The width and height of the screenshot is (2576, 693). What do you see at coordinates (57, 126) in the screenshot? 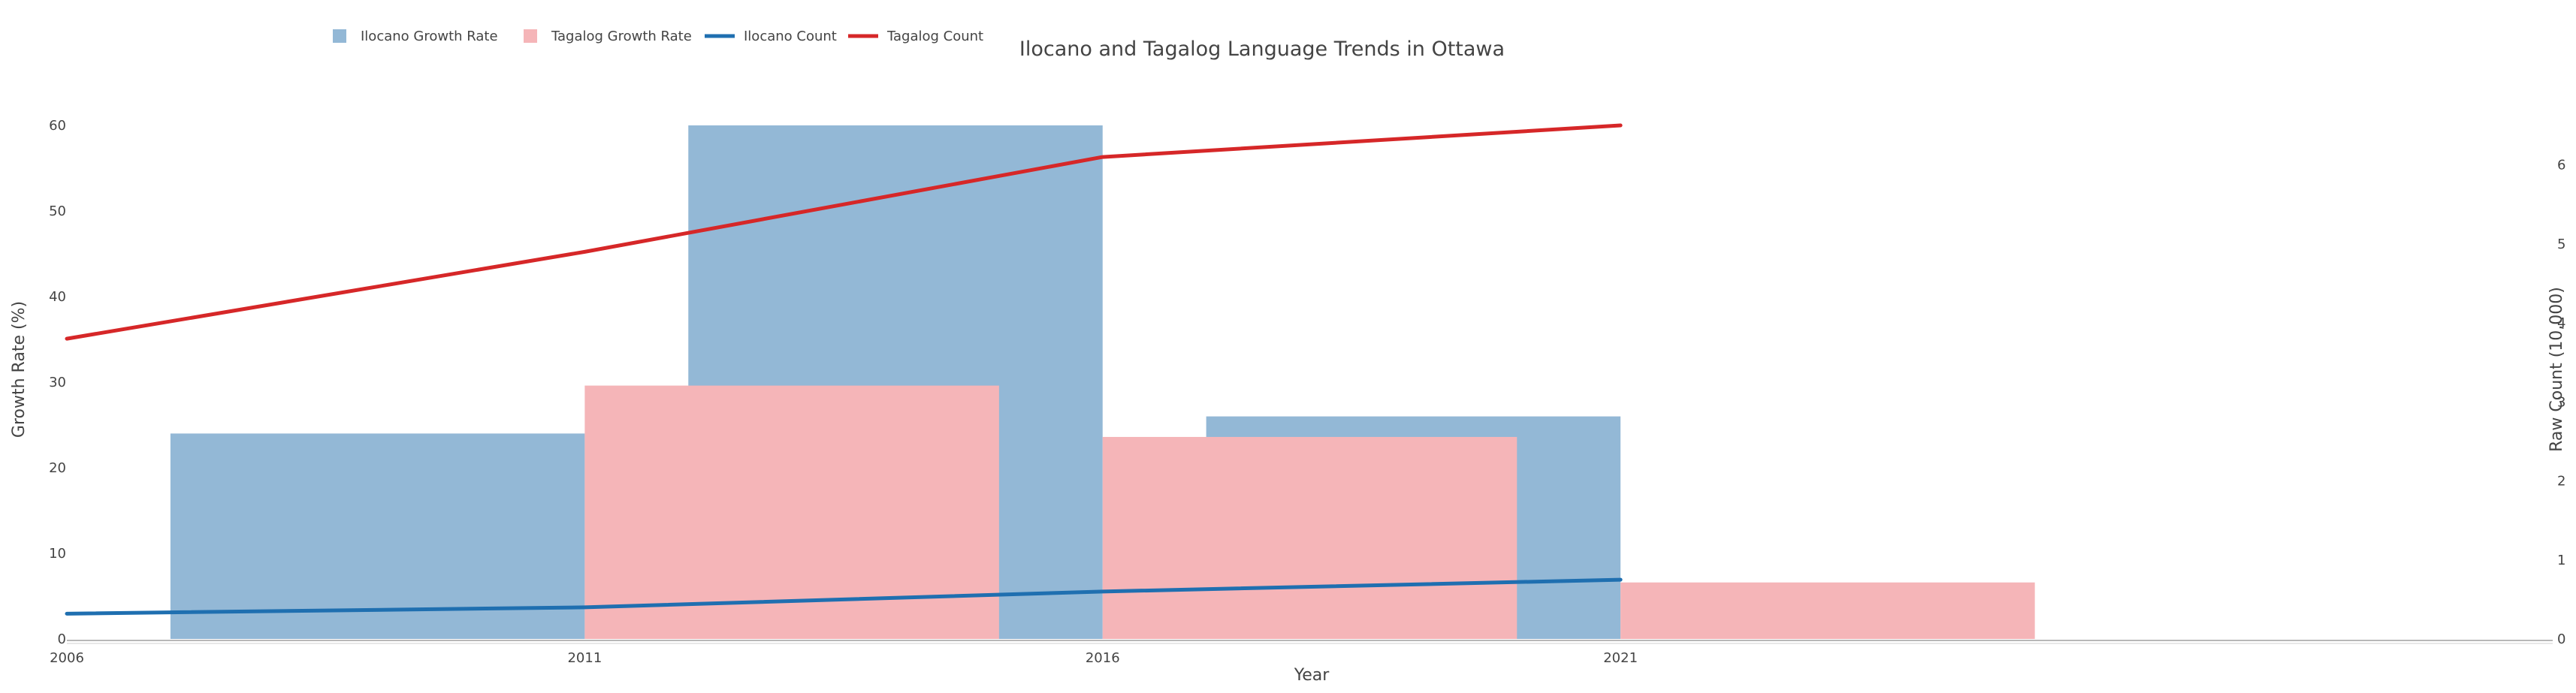
I see `y-tick-label-60: 60` at bounding box center [57, 126].